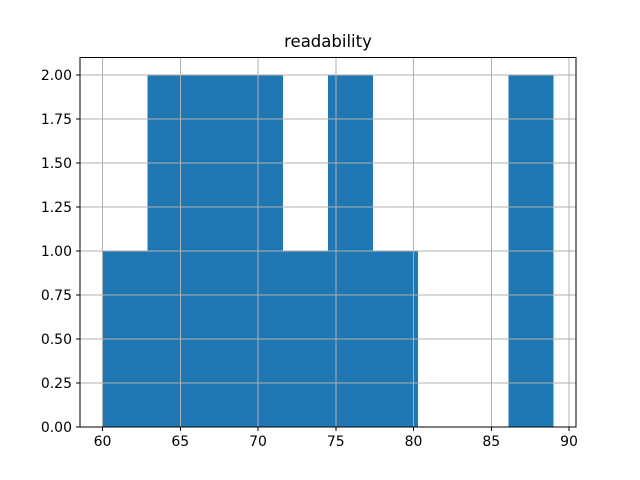 The image size is (640, 480). Describe the element at coordinates (336, 442) in the screenshot. I see `x-tick-label: 75` at that location.